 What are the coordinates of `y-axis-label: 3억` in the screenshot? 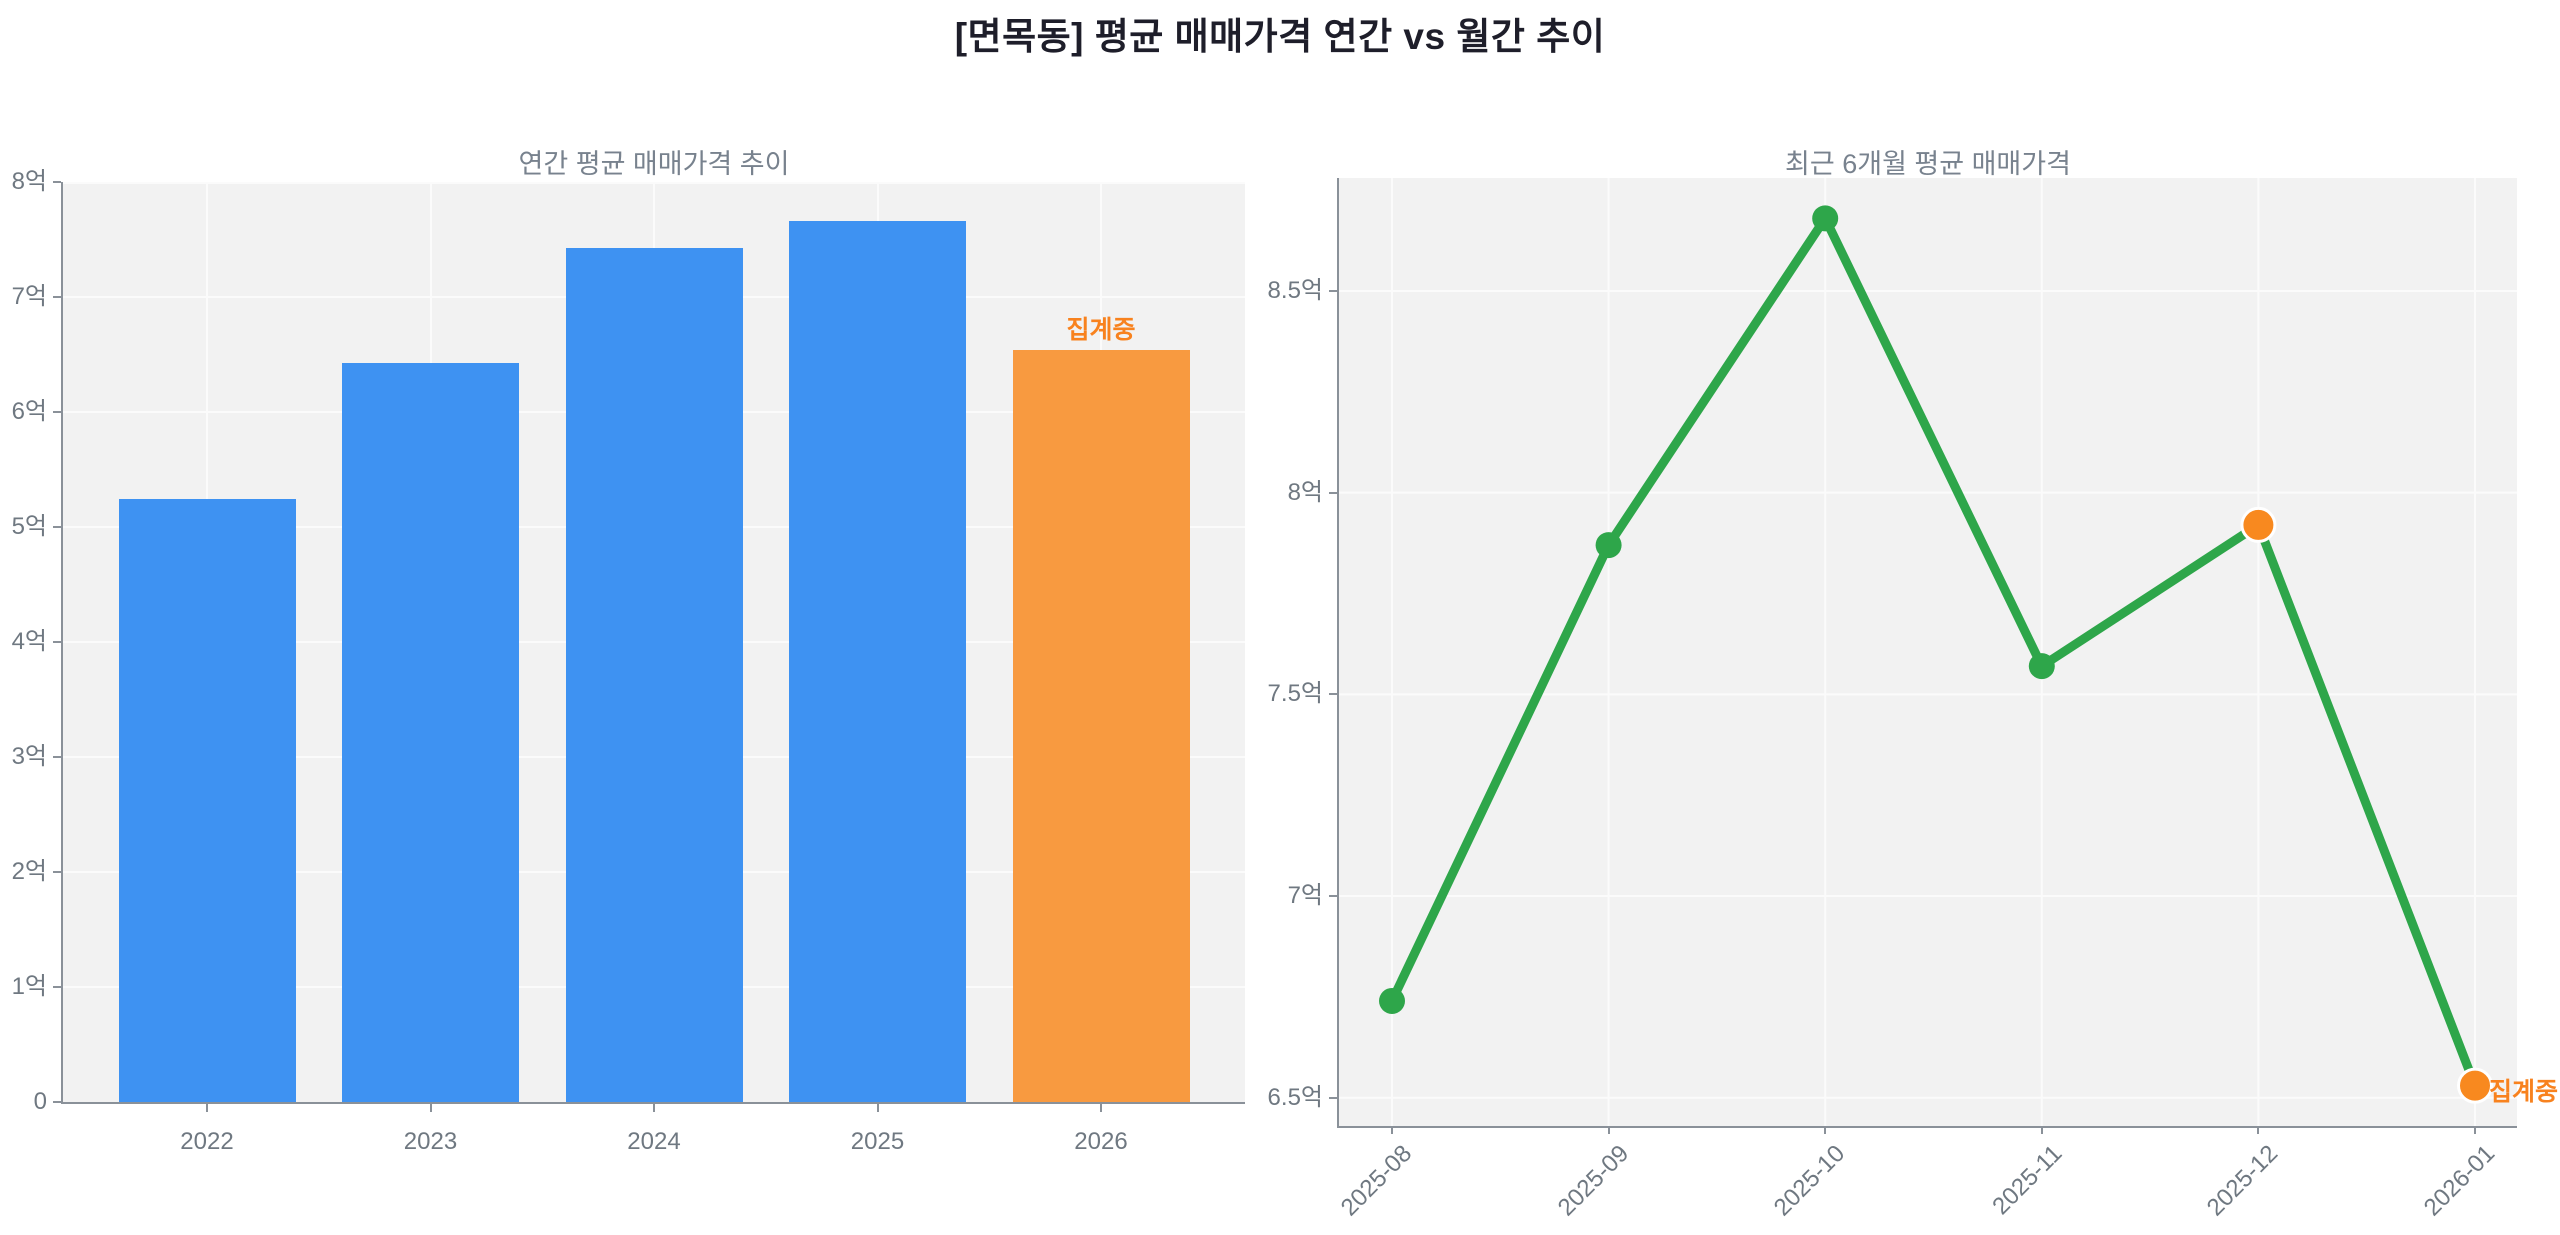 It's located at (29, 756).